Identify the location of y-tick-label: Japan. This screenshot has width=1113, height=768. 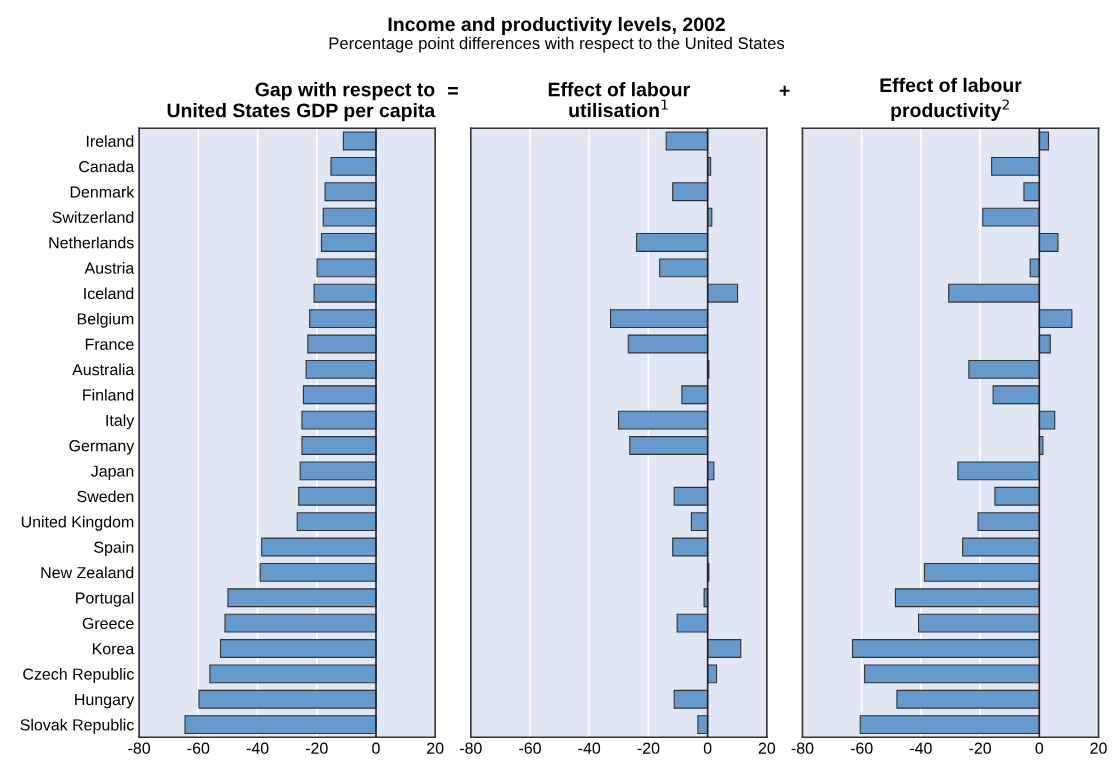
(112, 472).